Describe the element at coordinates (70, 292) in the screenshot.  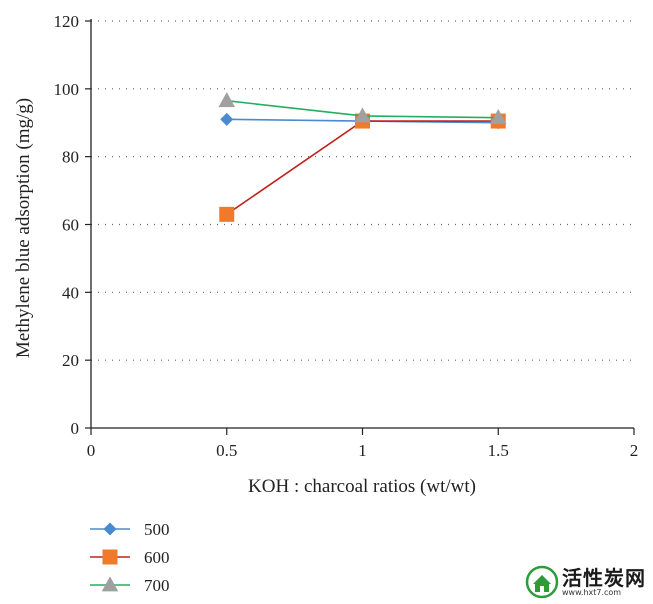
I see `y-tick-label: 40` at that location.